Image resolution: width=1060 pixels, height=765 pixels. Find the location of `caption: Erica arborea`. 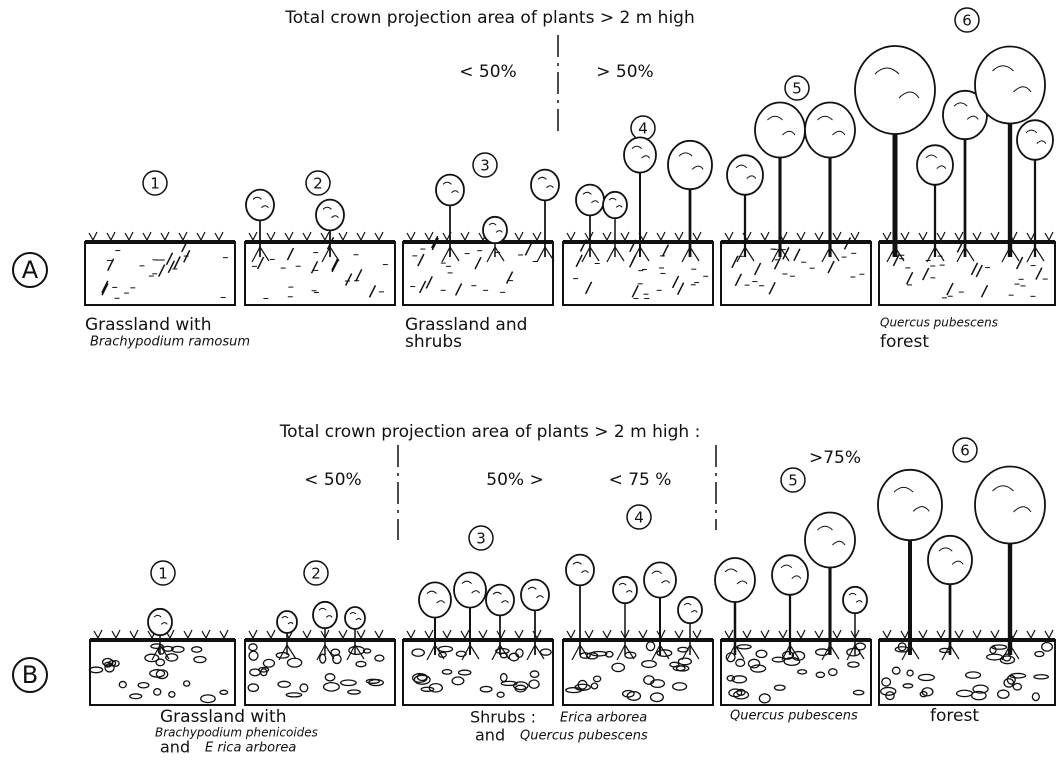

caption: Erica arborea is located at coordinates (603, 718).